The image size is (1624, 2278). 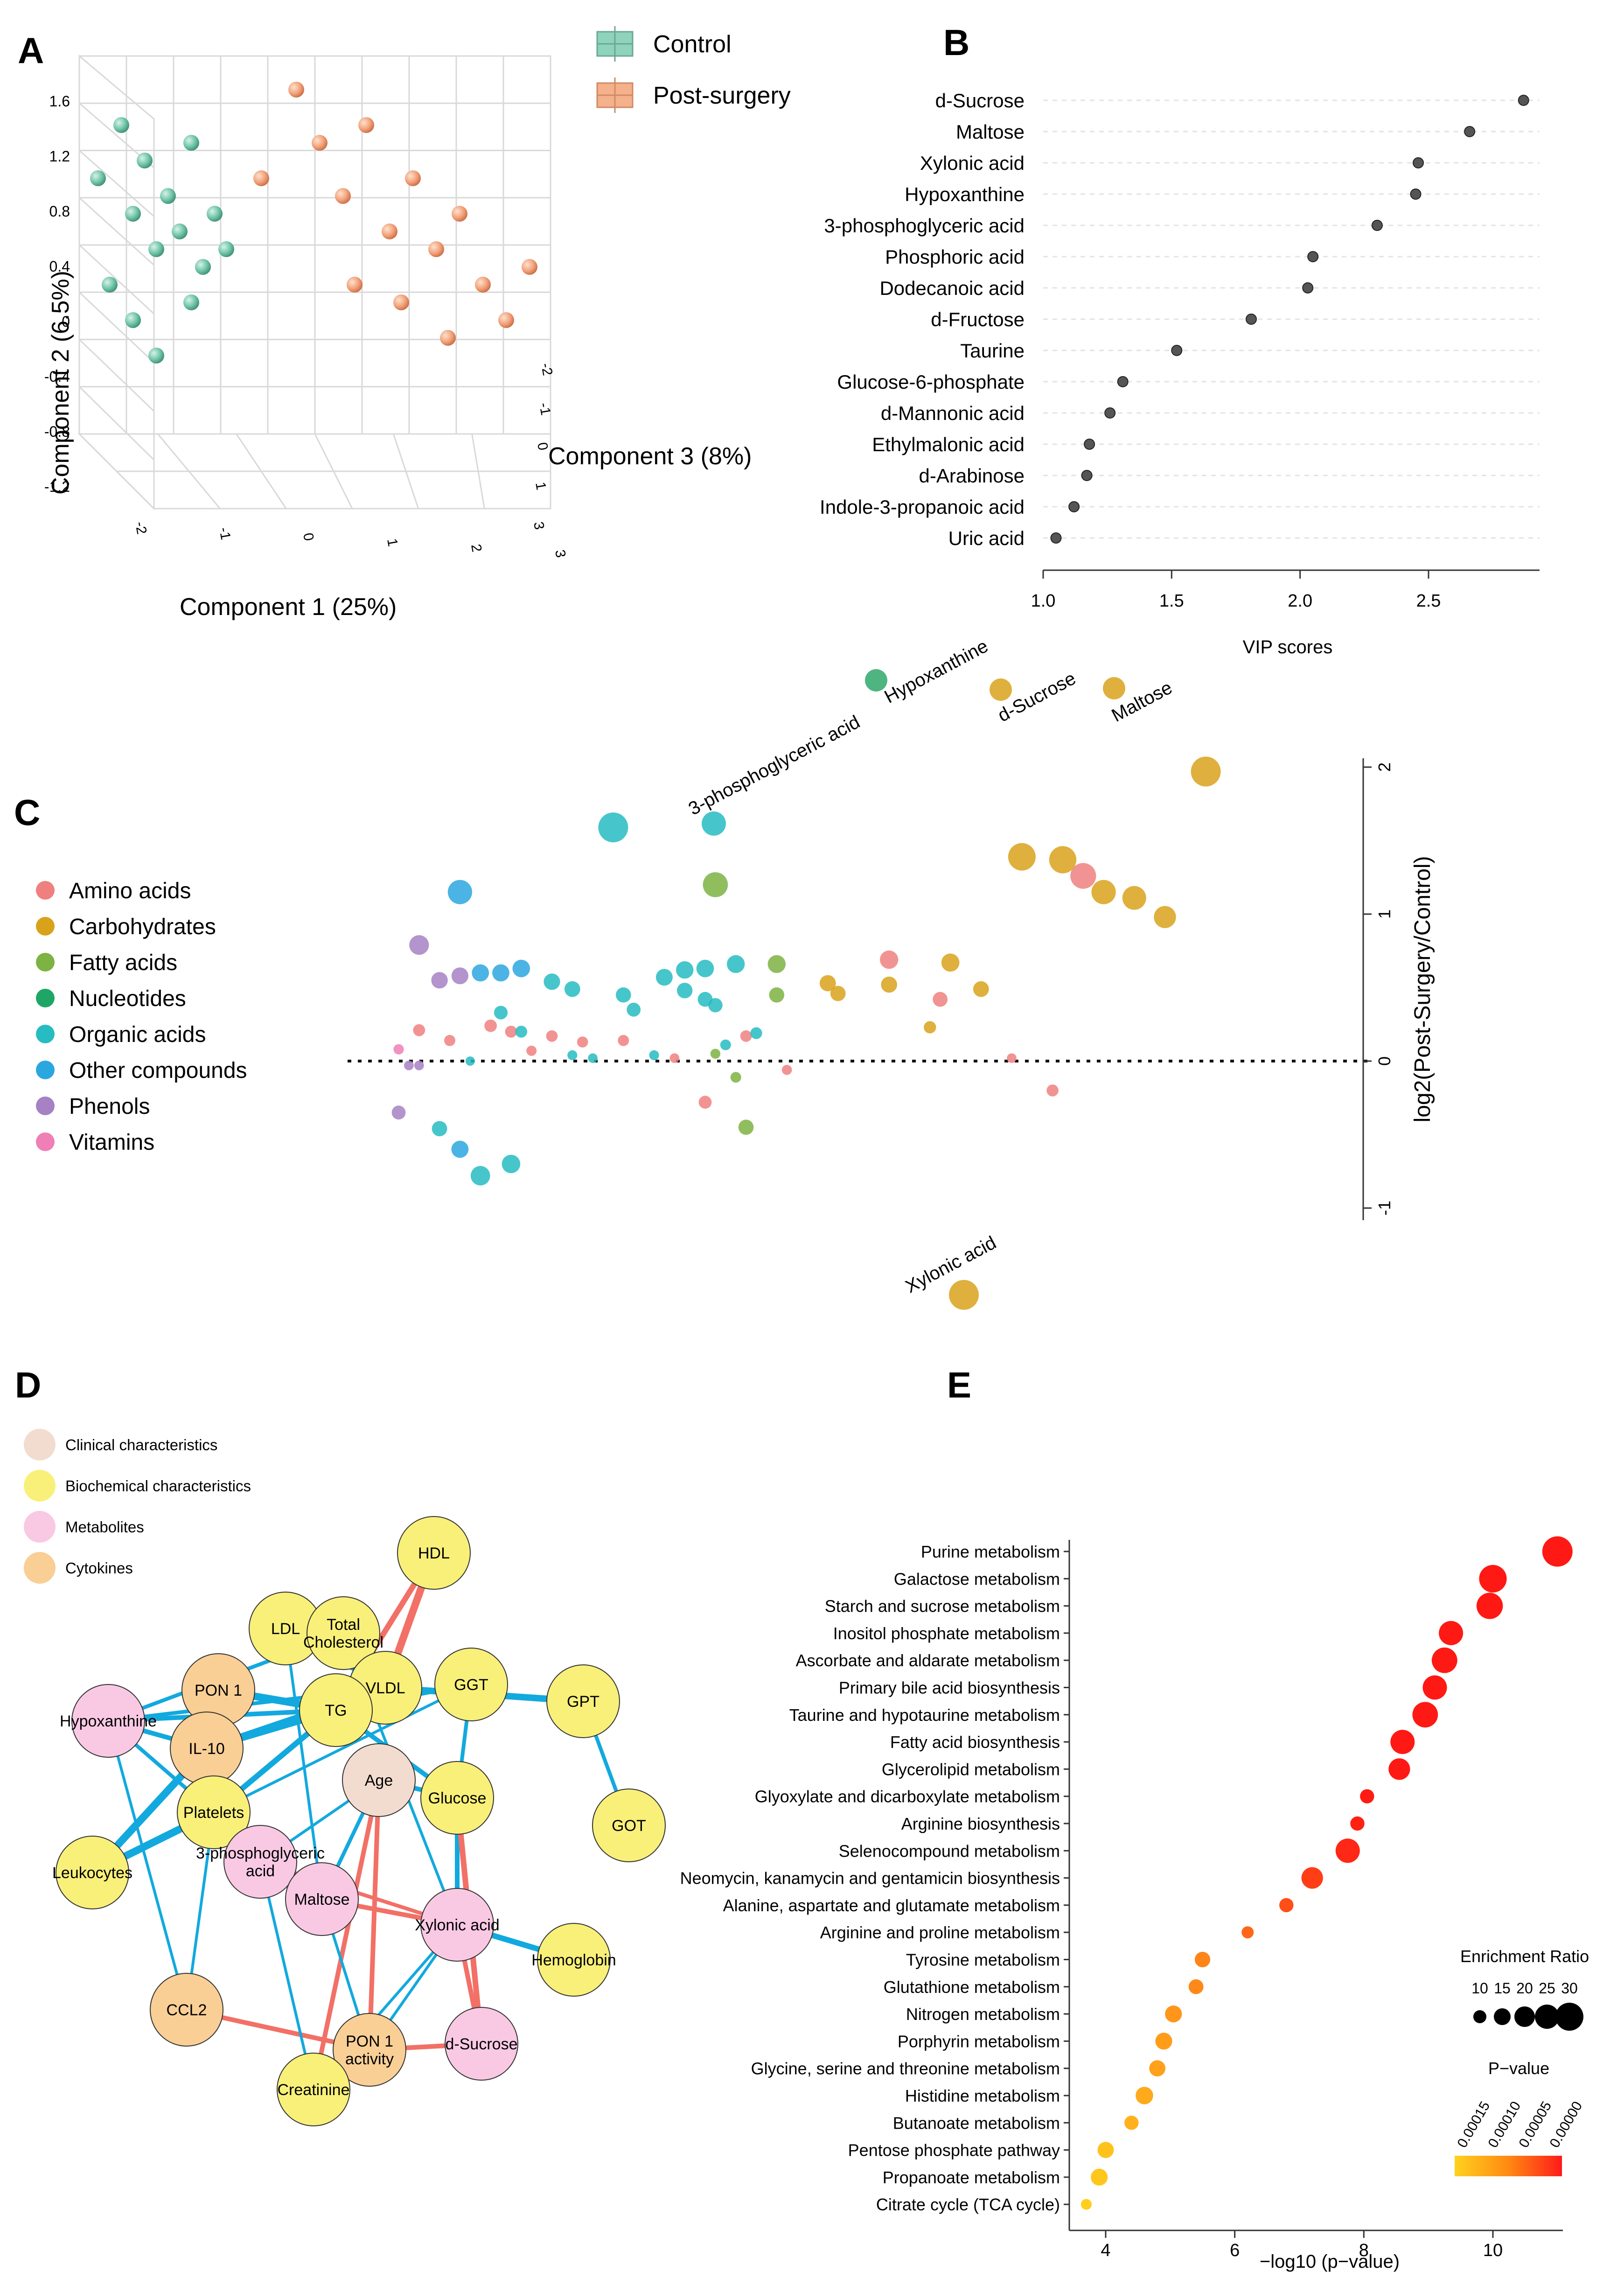 I want to click on z-tick-label: 0.8, so click(x=59, y=212).